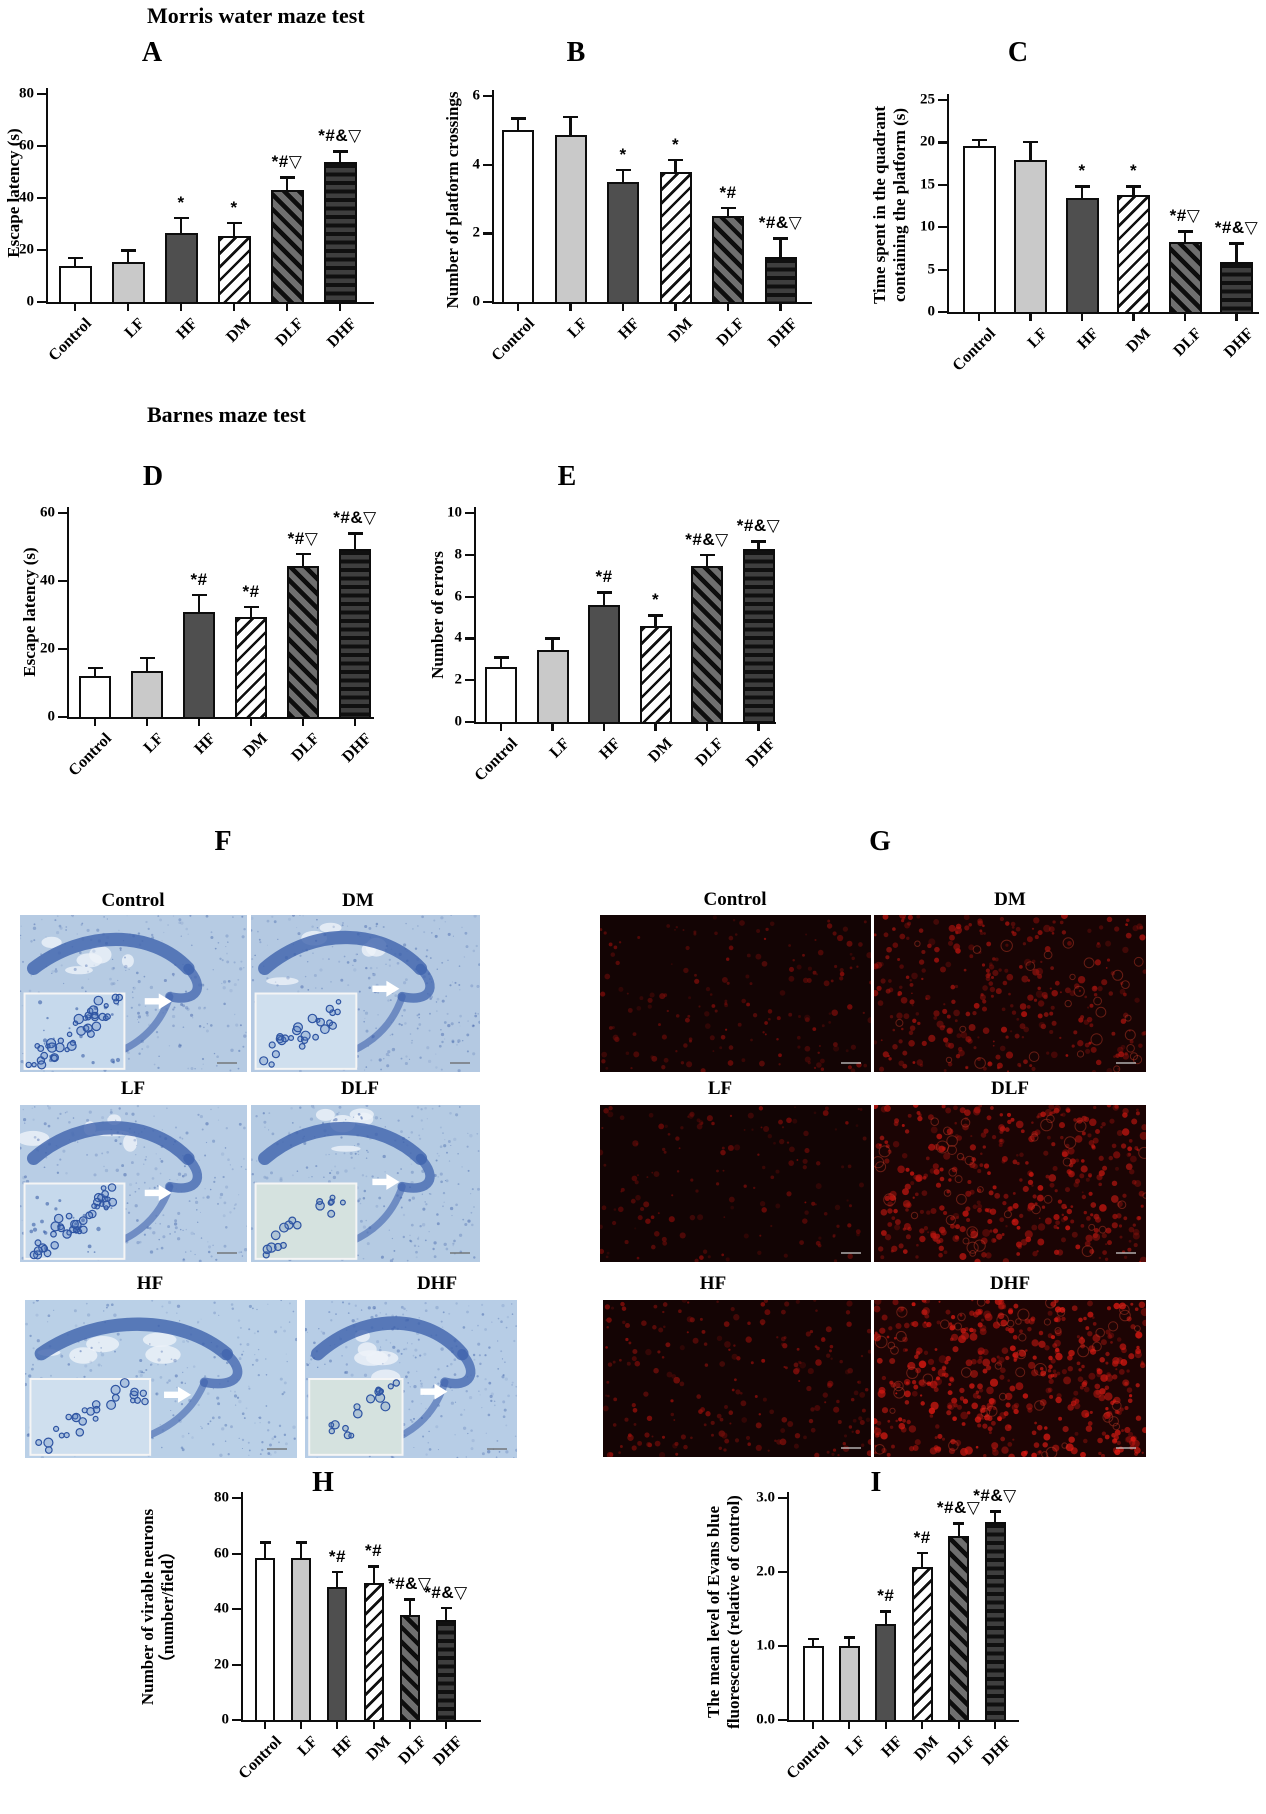  Describe the element at coordinates (26, 249) in the screenshot. I see `y-tick-label: 20` at that location.